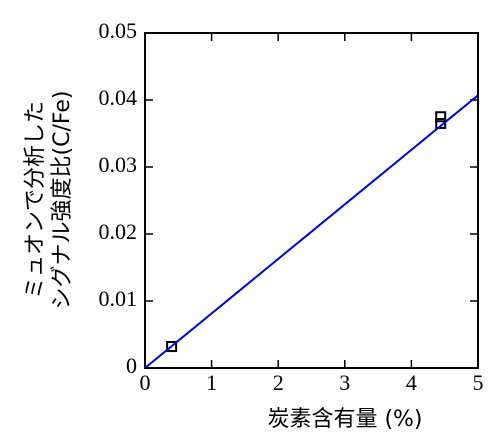  Describe the element at coordinates (278, 382) in the screenshot. I see `x-tick-label: 2` at that location.